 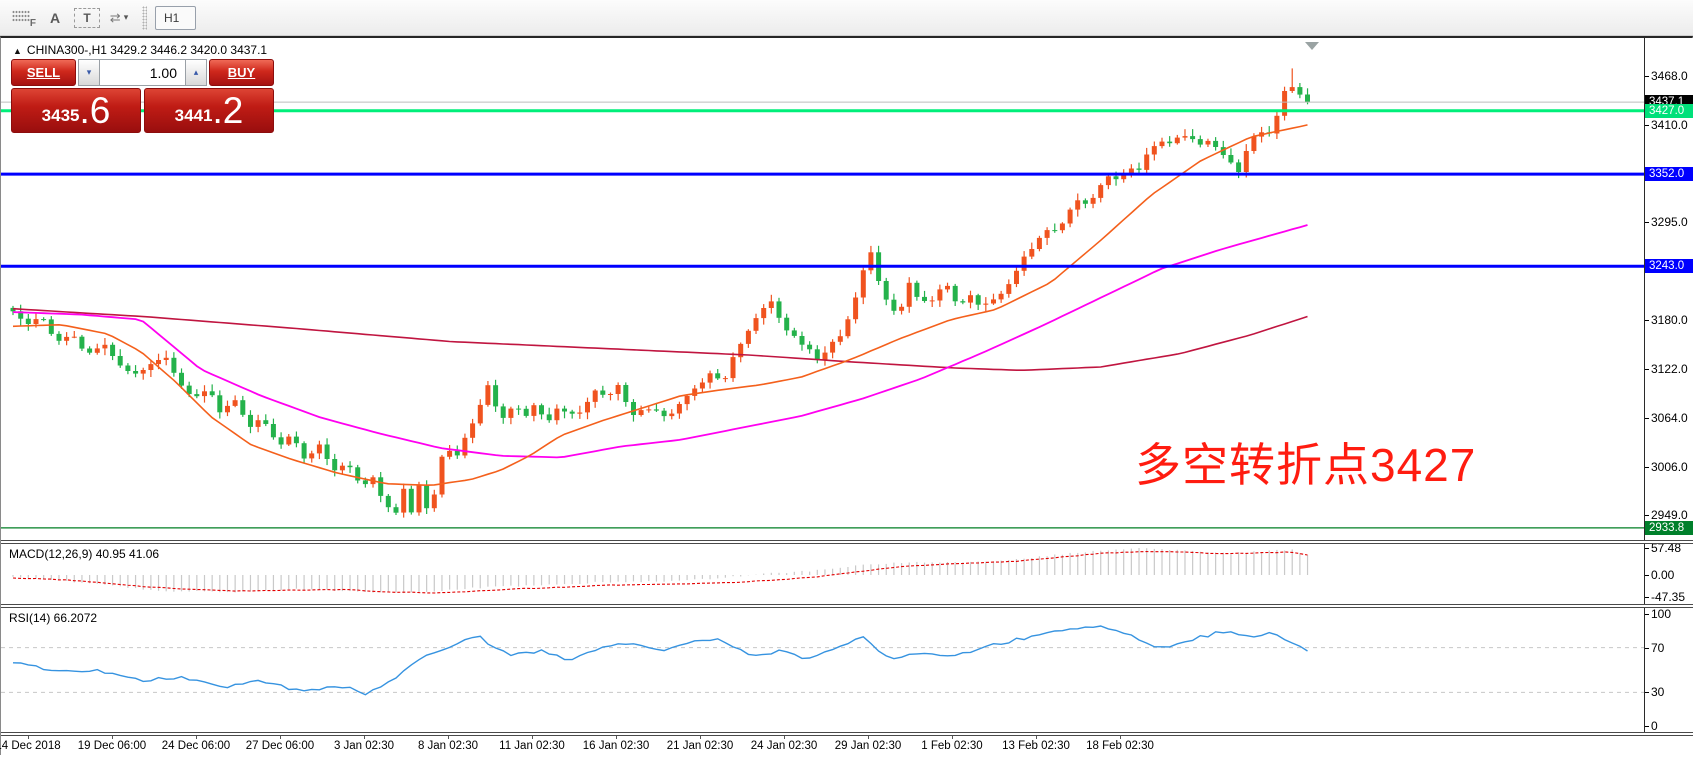 I want to click on sell-button: SELL, so click(x=43, y=72).